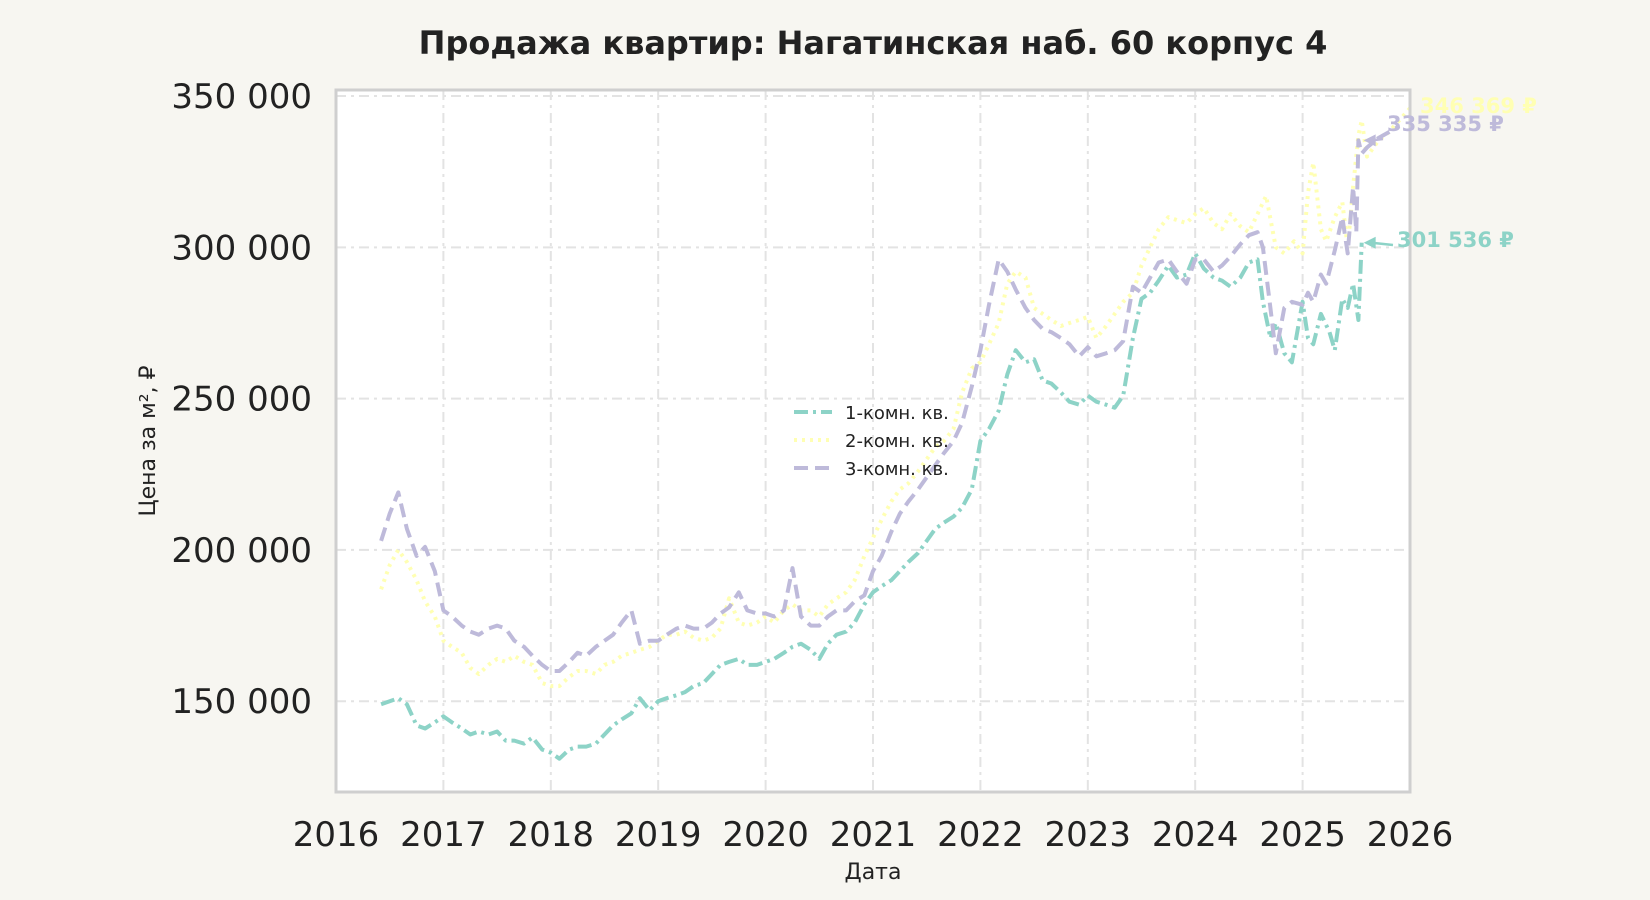 This screenshot has width=1650, height=900. Describe the element at coordinates (1302, 835) in the screenshot. I see `x-tick-label: 2025` at that location.